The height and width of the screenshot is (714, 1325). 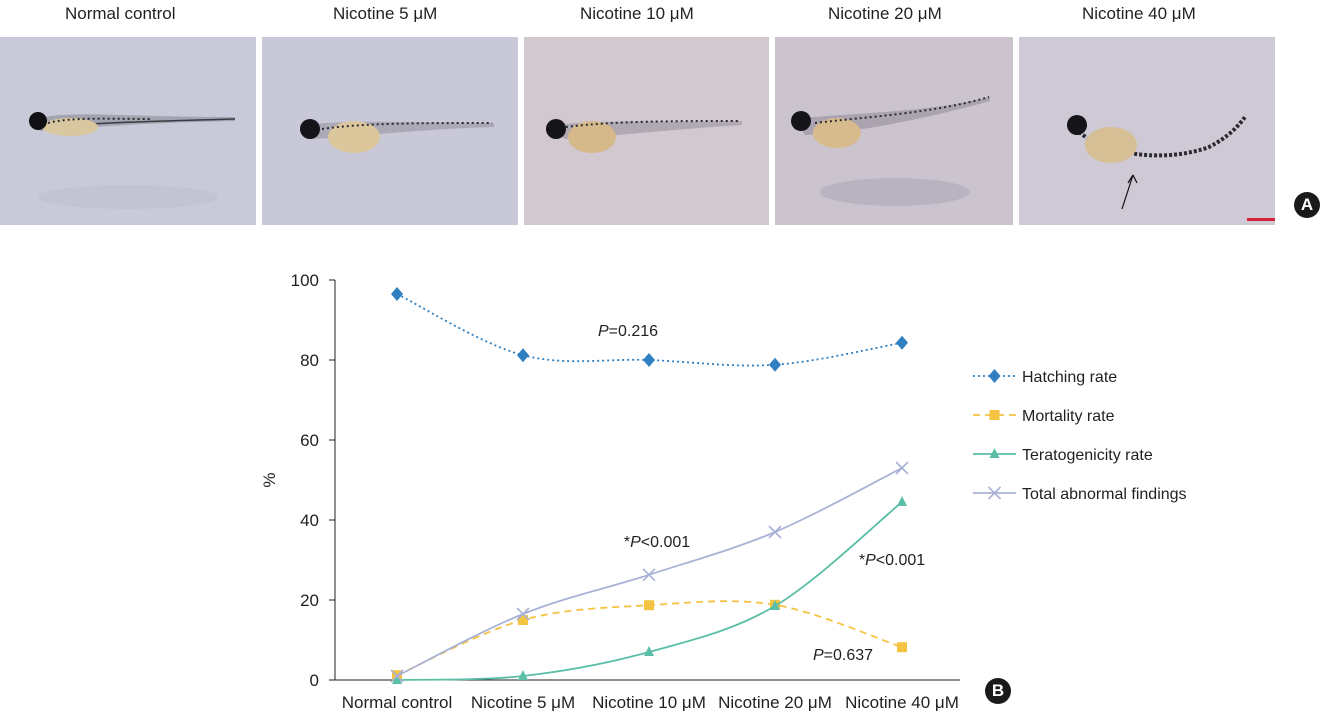 What do you see at coordinates (902, 702) in the screenshot?
I see `x-tick-label: Nicotine 40 μM` at bounding box center [902, 702].